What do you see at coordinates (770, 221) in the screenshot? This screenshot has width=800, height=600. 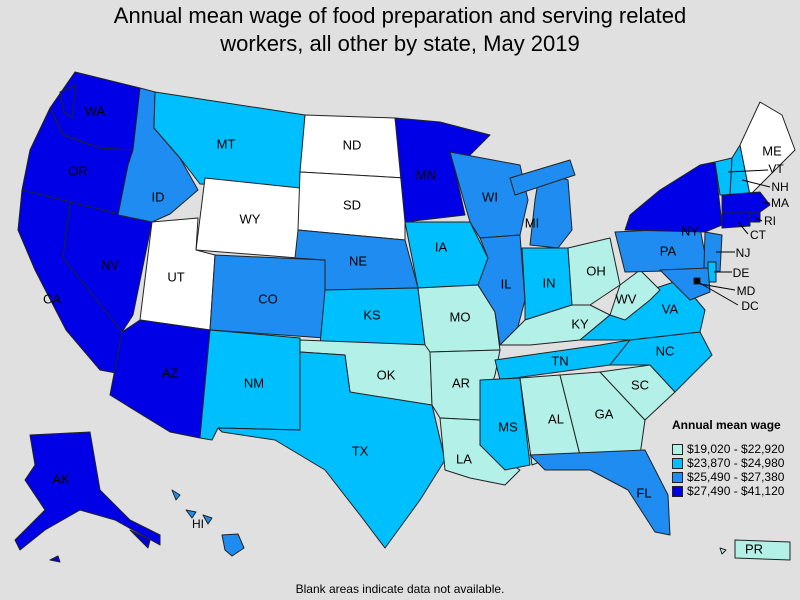 I see `state-label-ri: RI` at bounding box center [770, 221].